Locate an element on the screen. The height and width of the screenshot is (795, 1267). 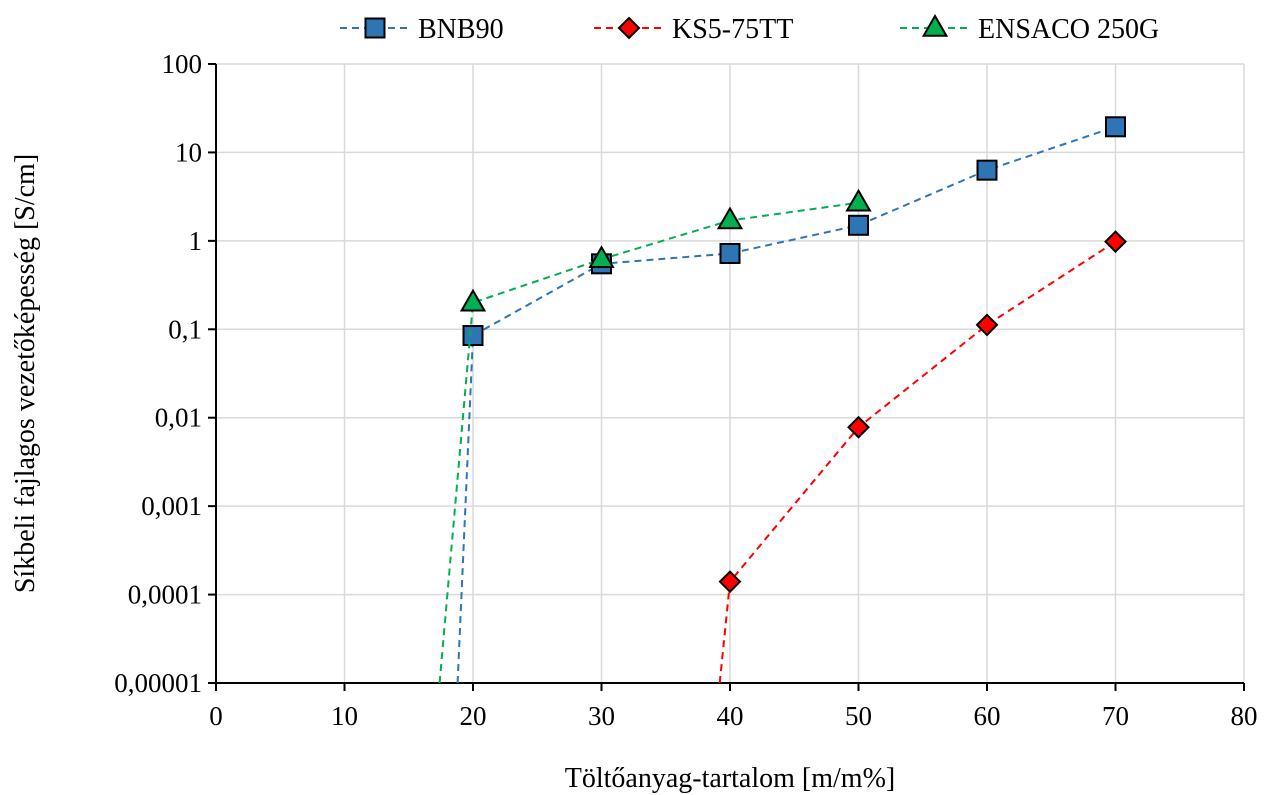
y-axis-title: Síkbeli fajlagos vezetőképesség [S/cm] is located at coordinates (25, 373).